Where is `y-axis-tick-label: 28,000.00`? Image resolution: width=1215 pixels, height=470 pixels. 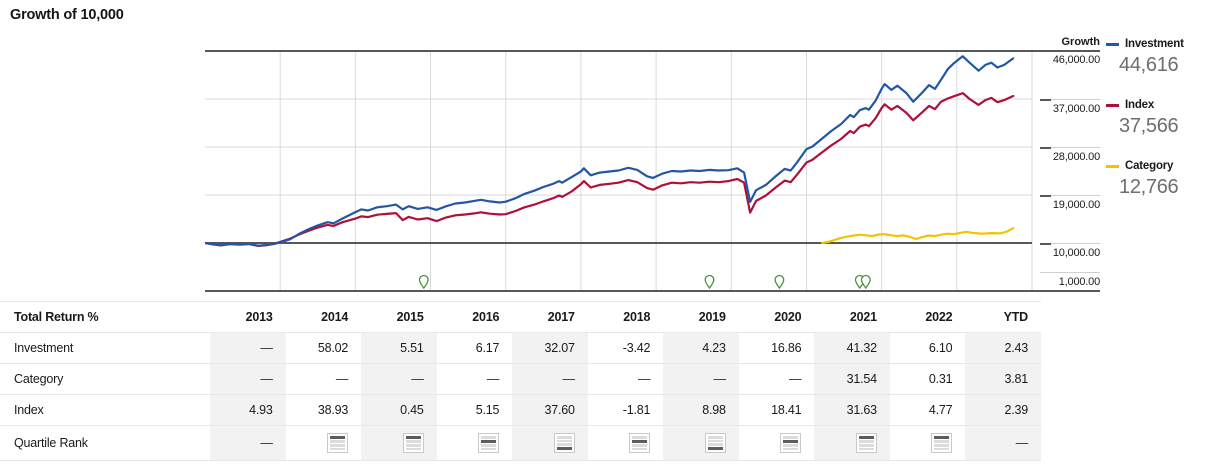
y-axis-tick-label: 28,000.00 is located at coordinates (1070, 155).